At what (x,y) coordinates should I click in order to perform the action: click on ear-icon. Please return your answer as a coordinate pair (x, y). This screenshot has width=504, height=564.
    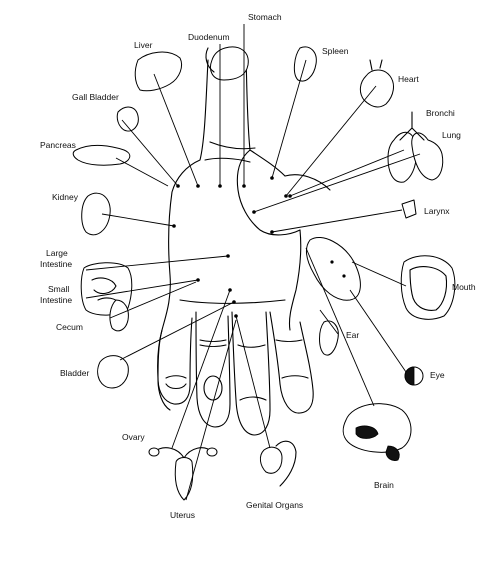
    Looking at the image, I should click on (329, 338).